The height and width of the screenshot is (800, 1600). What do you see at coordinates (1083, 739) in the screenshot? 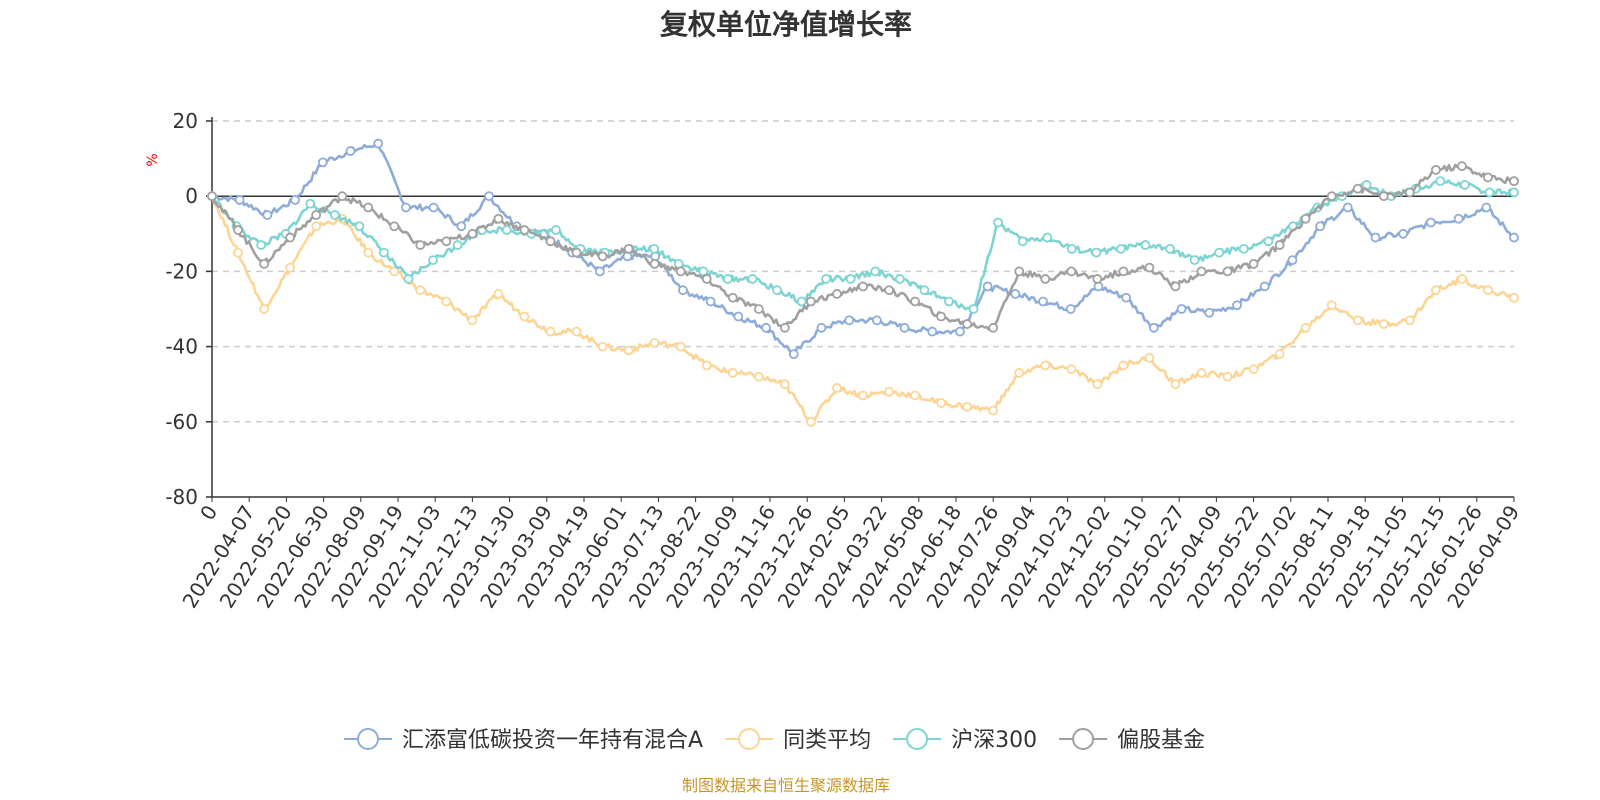
I see `legend-marker-icon` at bounding box center [1083, 739].